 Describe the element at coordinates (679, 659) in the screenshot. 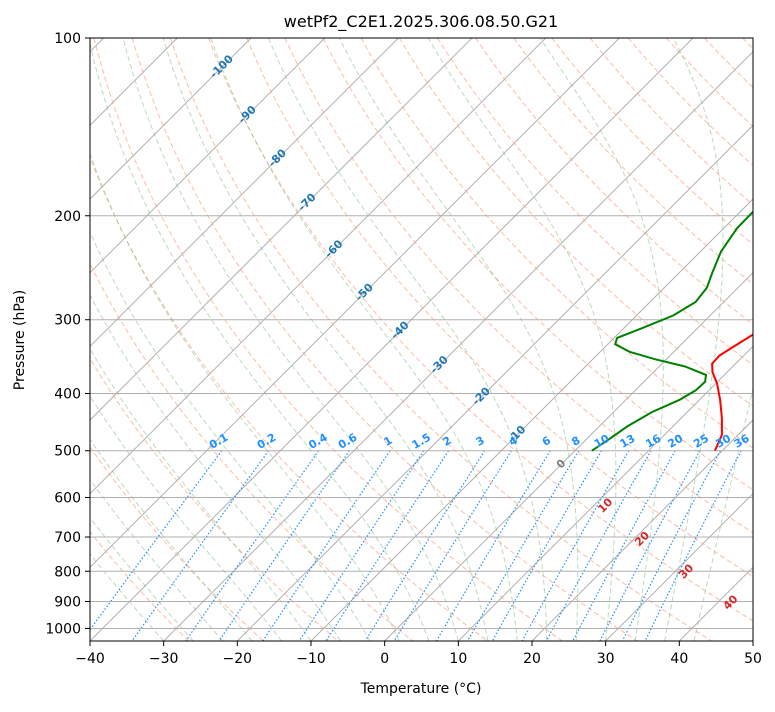

I see `x-tick-label: 40` at that location.